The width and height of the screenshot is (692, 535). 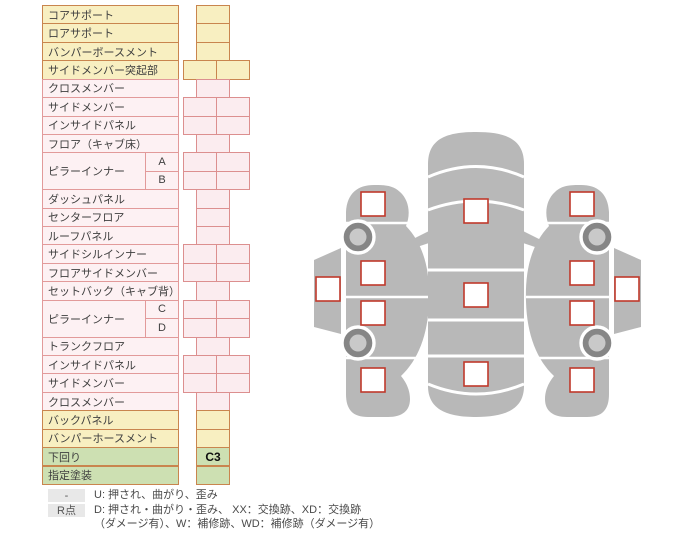 What do you see at coordinates (110, 420) in the screenshot?
I see `part-label: バックパネル` at bounding box center [110, 420].